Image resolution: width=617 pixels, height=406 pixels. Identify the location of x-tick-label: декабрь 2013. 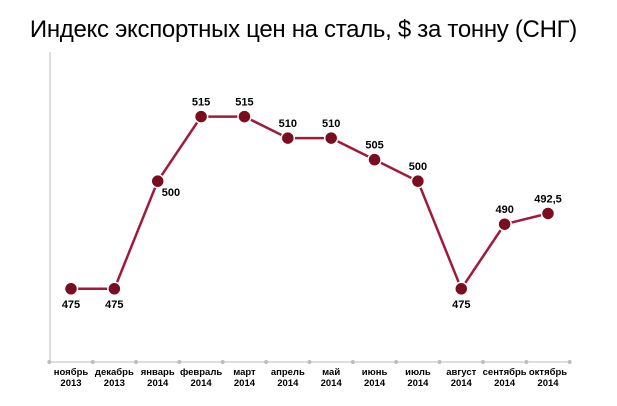
(114, 378).